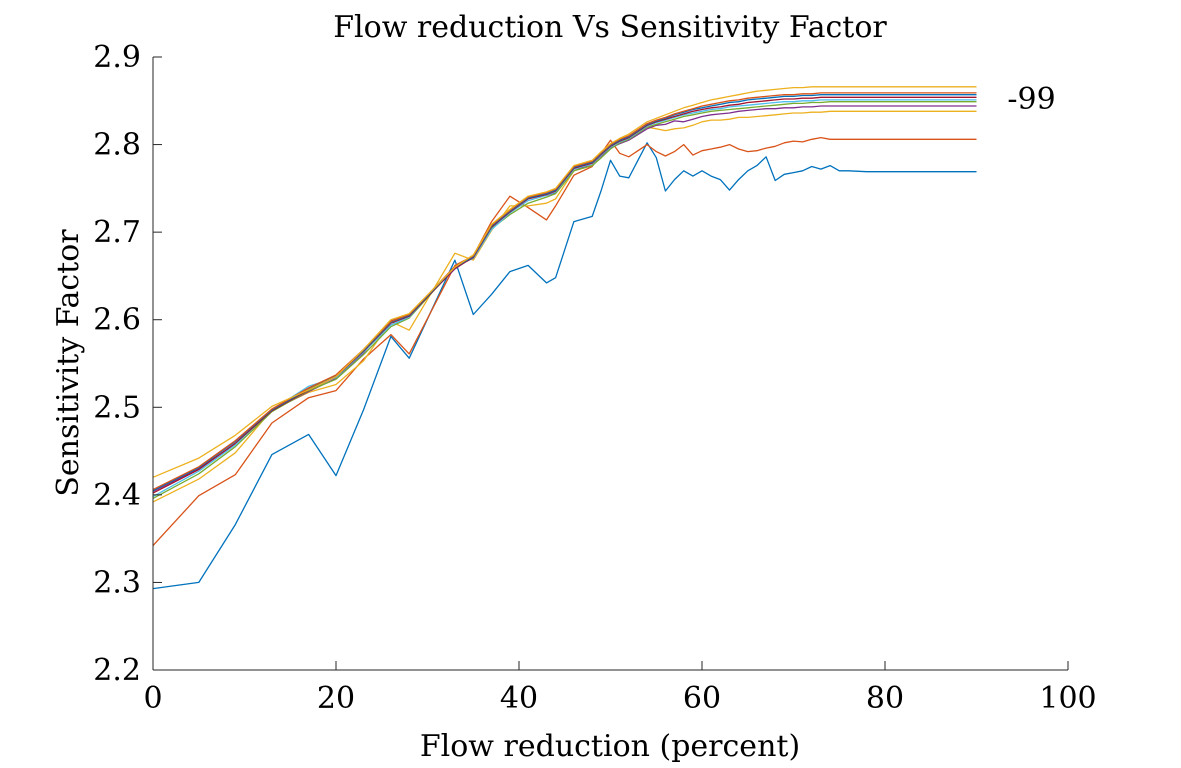 The image size is (1181, 768). I want to click on y-tick-label: 2.3, so click(117, 582).